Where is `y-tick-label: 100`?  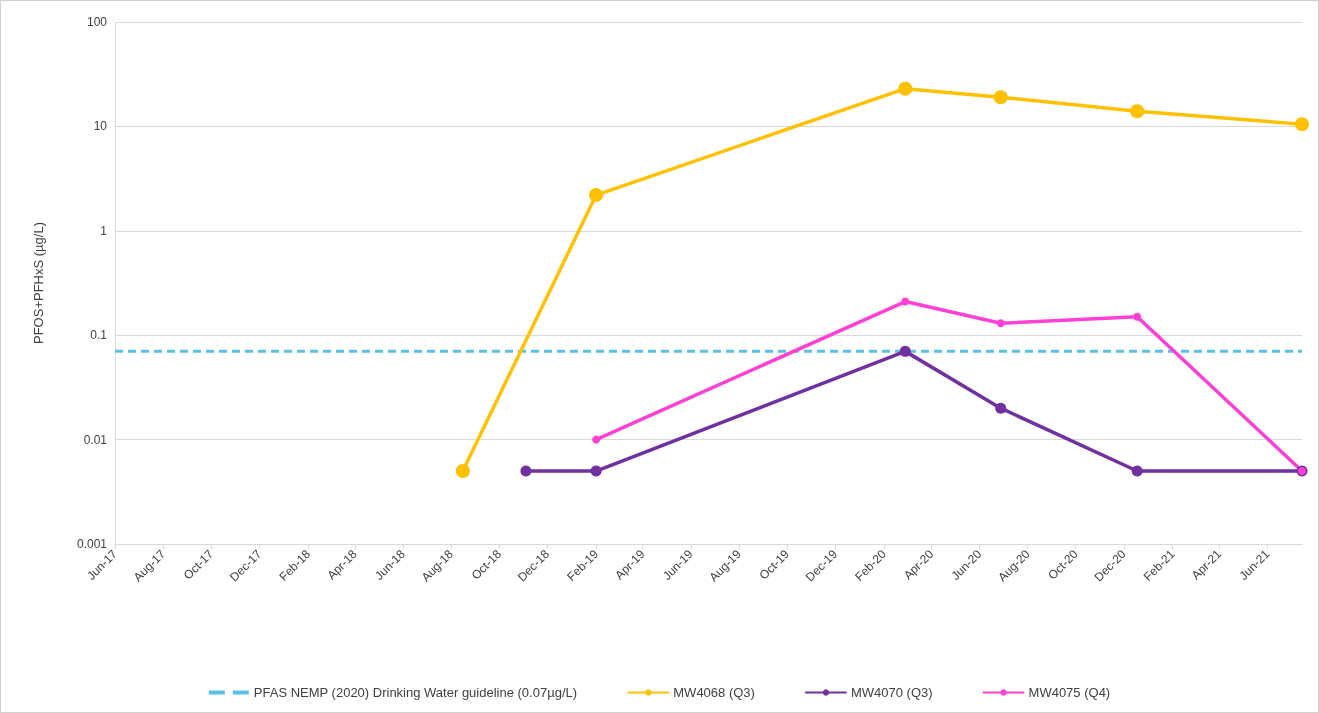
y-tick-label: 100 is located at coordinates (97, 22).